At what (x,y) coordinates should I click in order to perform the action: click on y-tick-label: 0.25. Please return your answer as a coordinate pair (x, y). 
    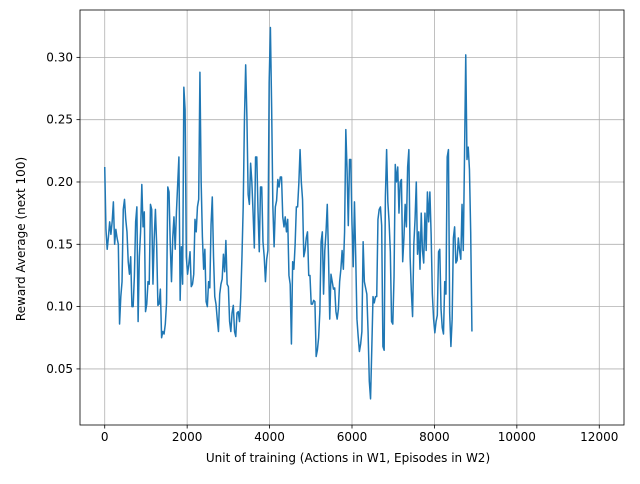
    Looking at the image, I should click on (59, 120).